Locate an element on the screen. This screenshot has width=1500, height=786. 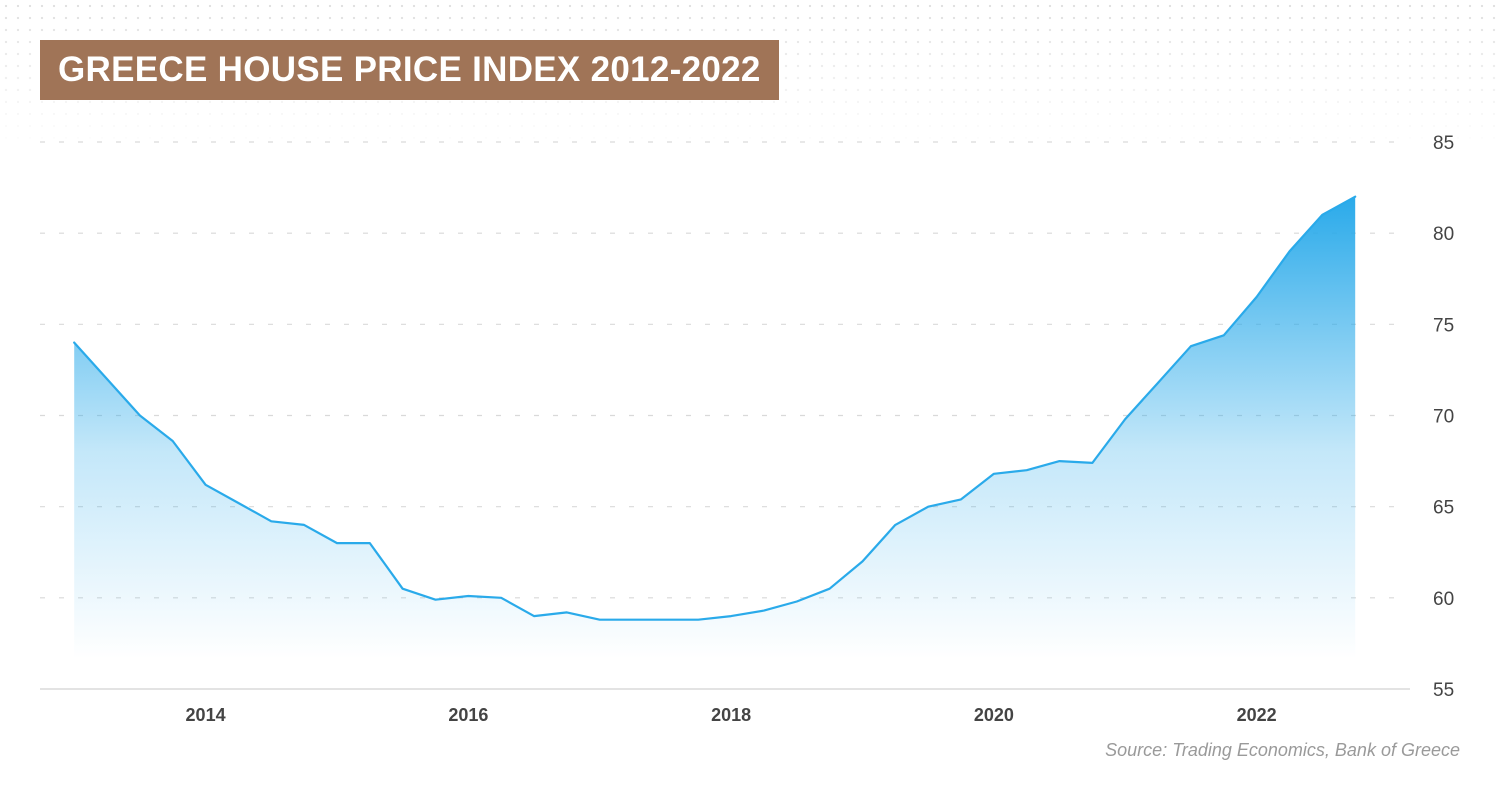
y-tick-label: 70 is located at coordinates (1443, 417).